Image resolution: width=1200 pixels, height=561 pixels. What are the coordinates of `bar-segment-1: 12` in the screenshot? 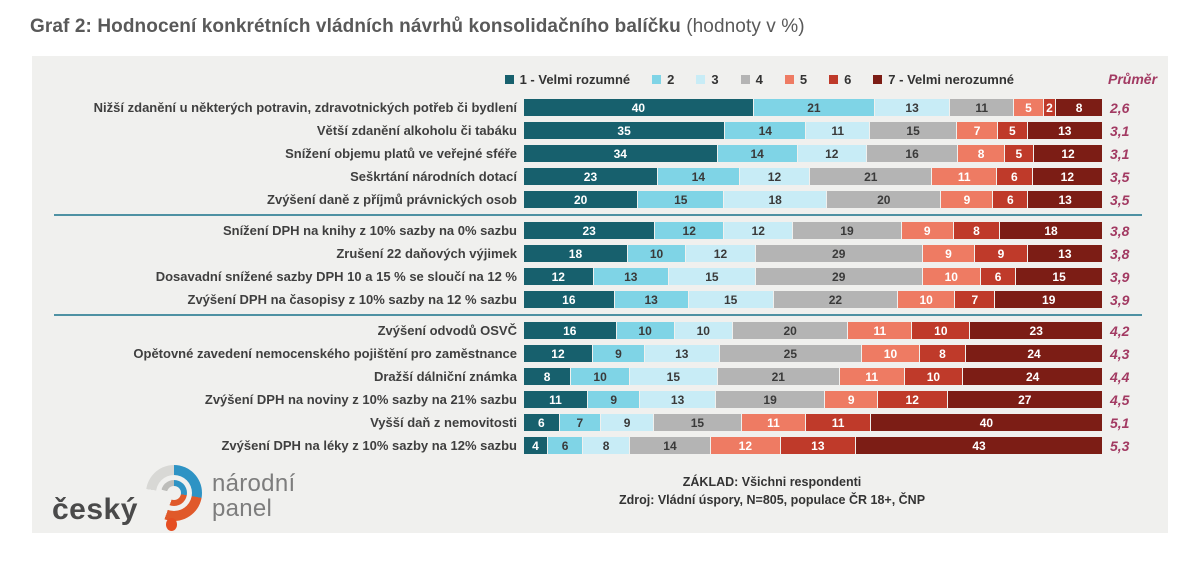 It's located at (558, 353).